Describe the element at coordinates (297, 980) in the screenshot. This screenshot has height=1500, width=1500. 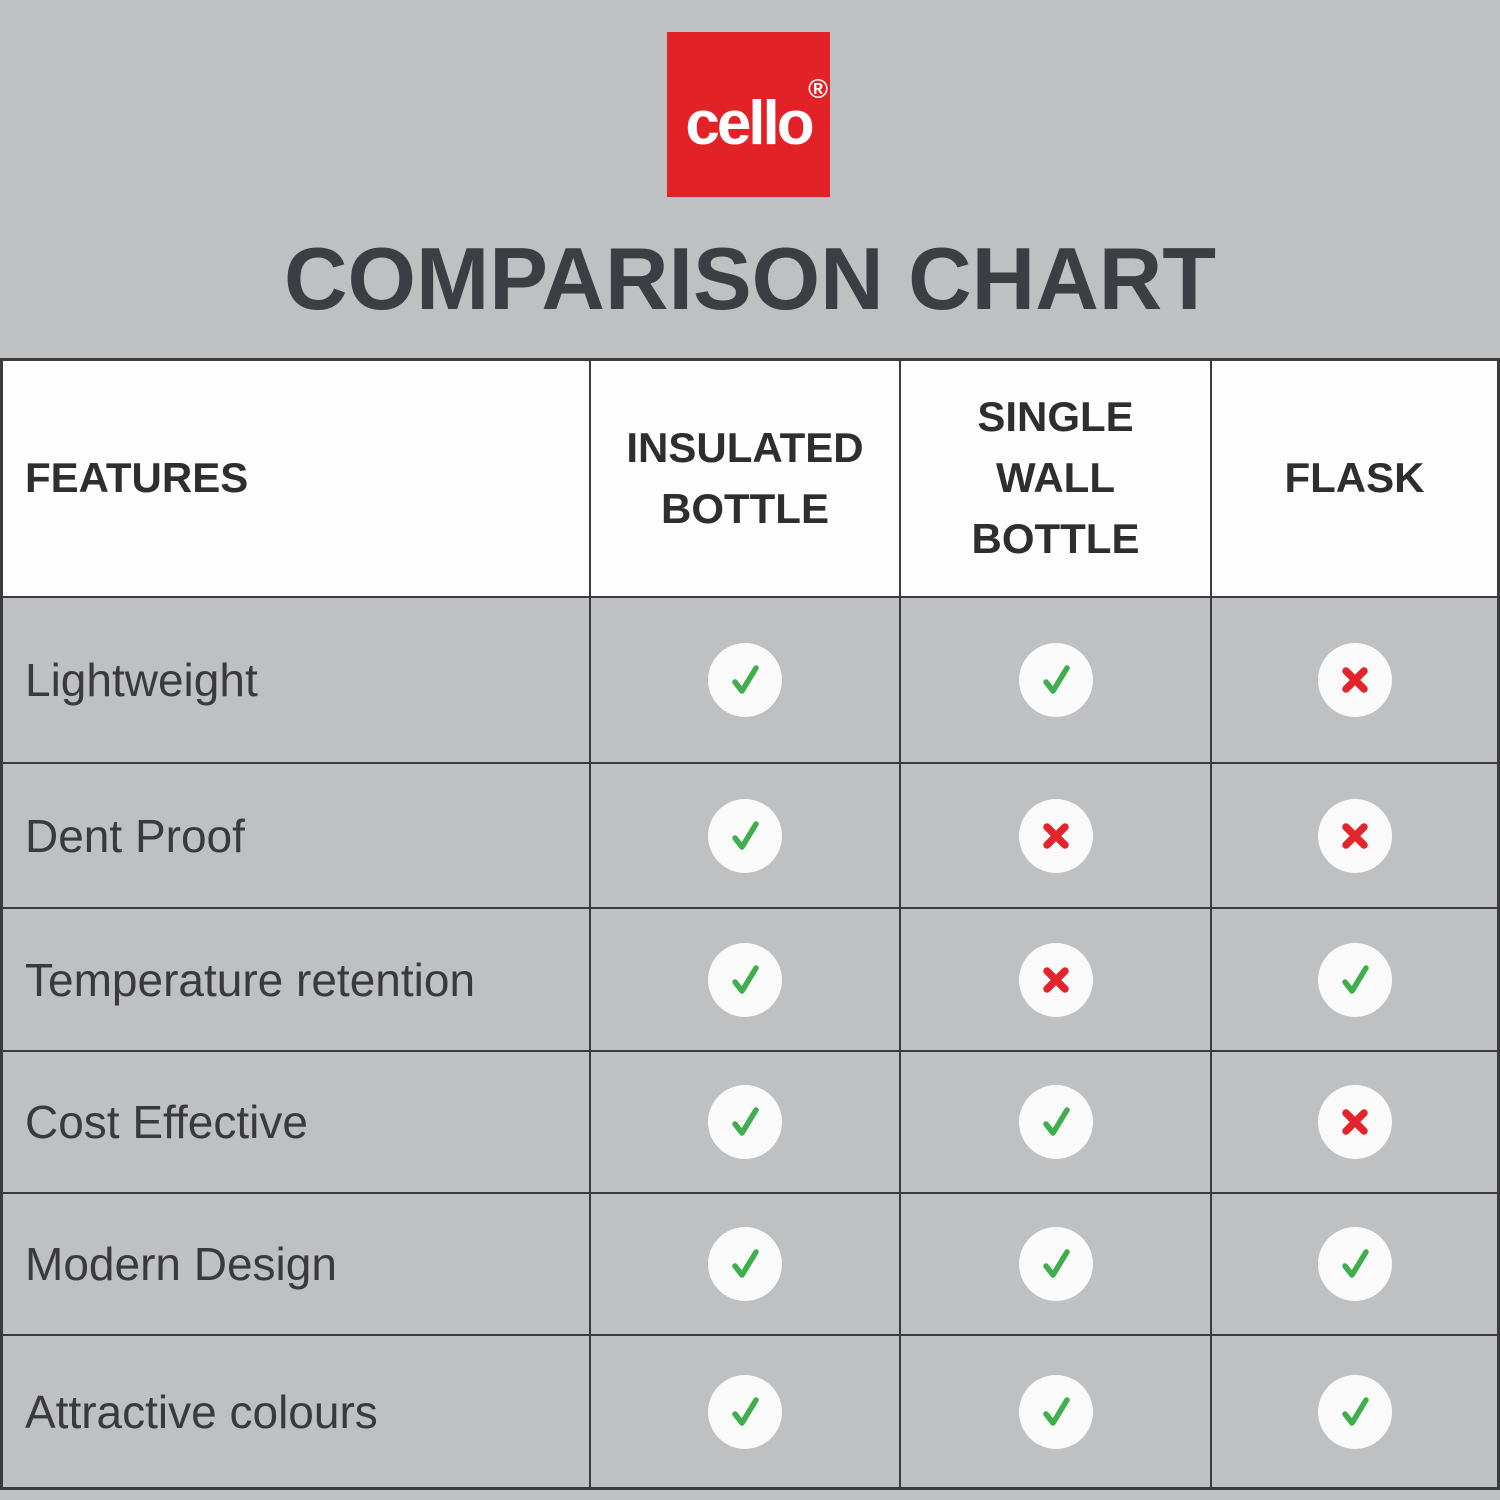
I see `feature-label-temperature-retention: Temperature retention` at that location.